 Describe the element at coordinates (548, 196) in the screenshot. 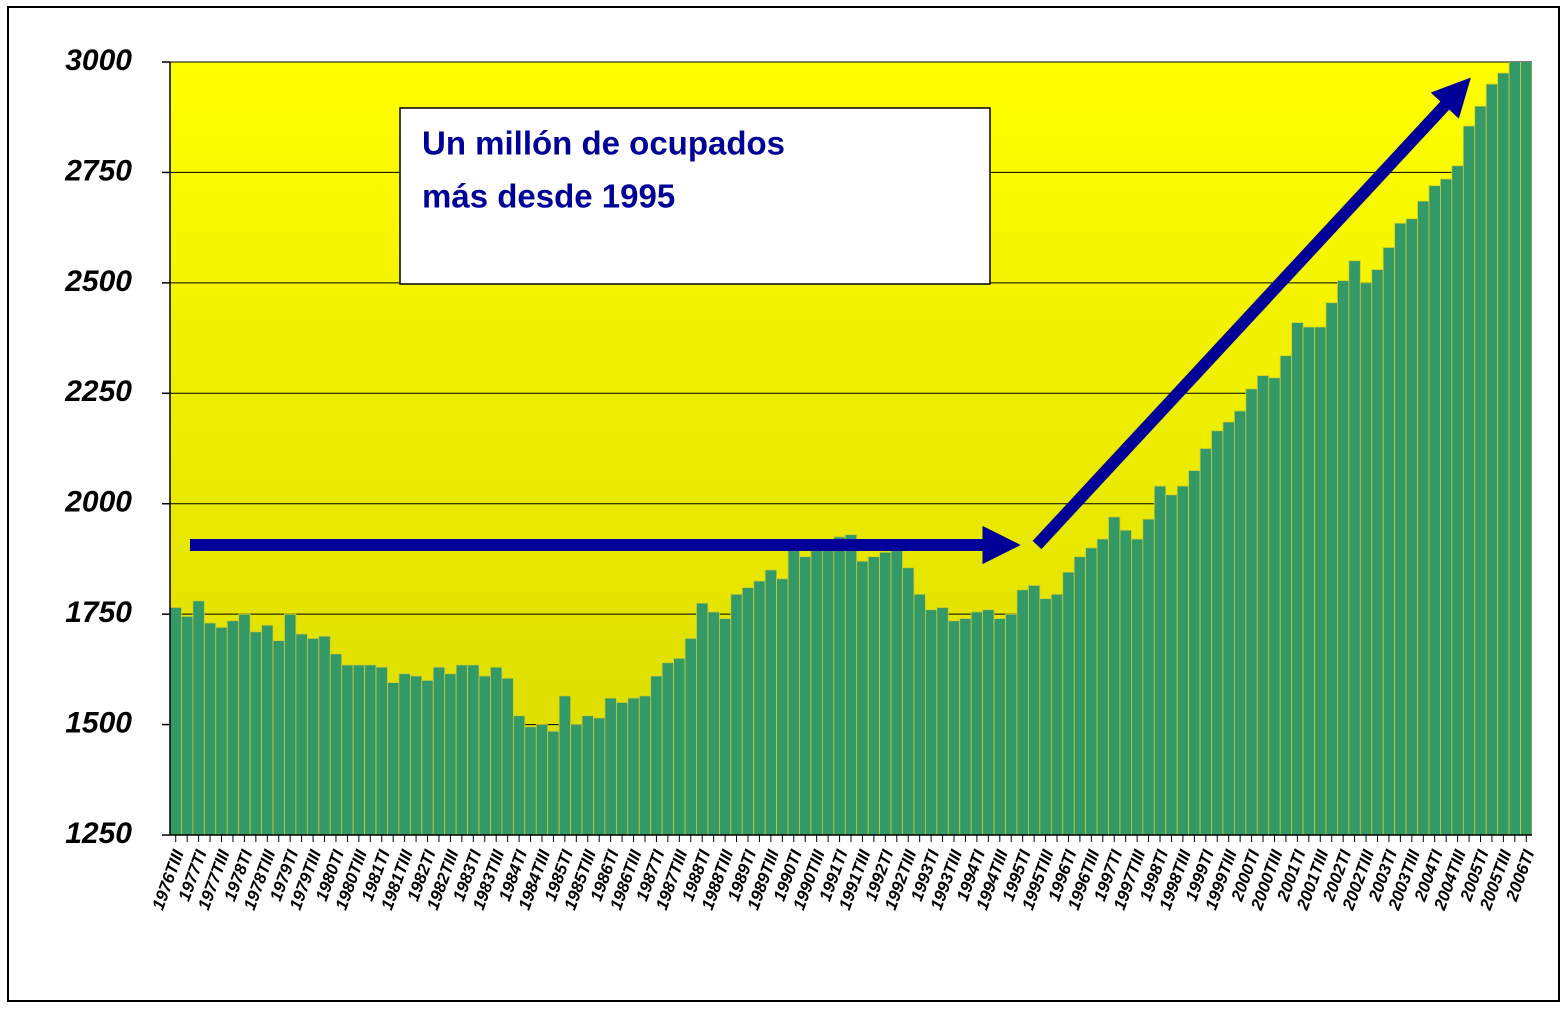

I see `annotation: más desde 1995` at that location.